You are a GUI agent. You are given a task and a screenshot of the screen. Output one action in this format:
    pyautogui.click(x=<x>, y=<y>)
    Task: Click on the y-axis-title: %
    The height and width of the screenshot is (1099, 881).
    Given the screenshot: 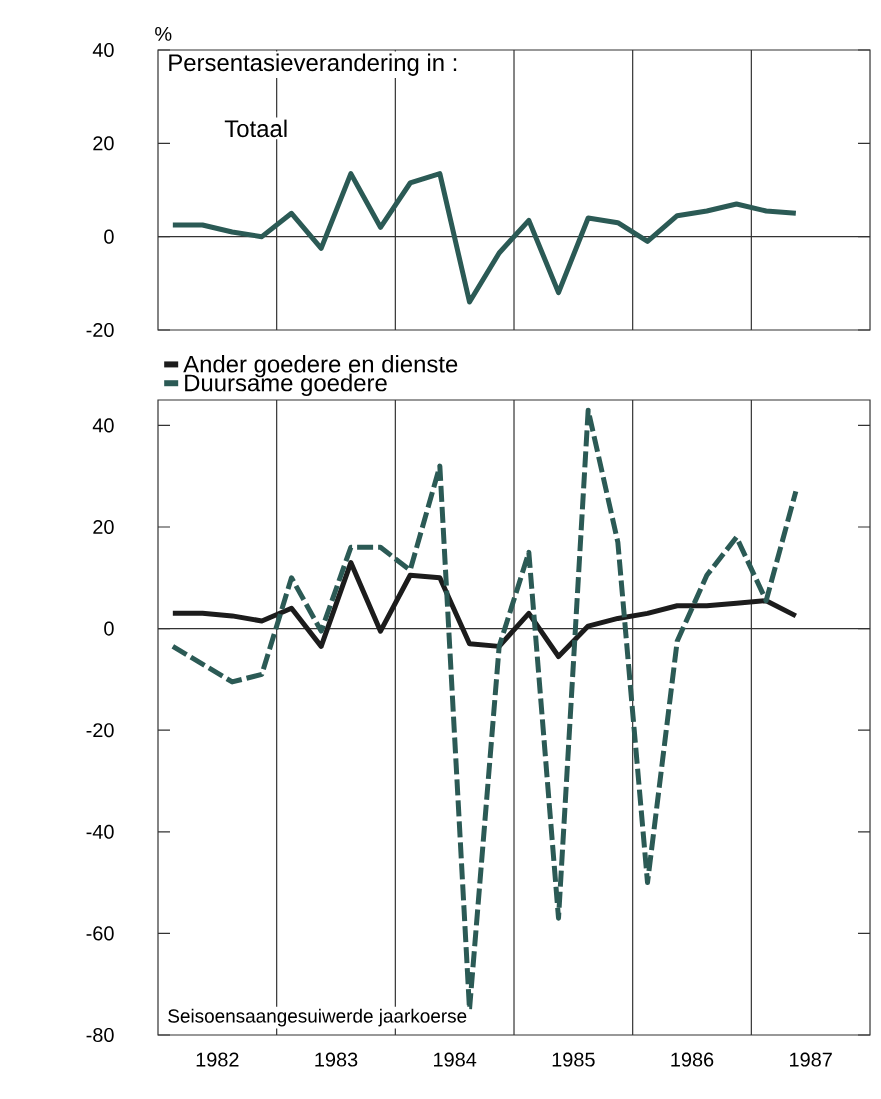 What is the action you would take?
    pyautogui.click(x=163, y=33)
    